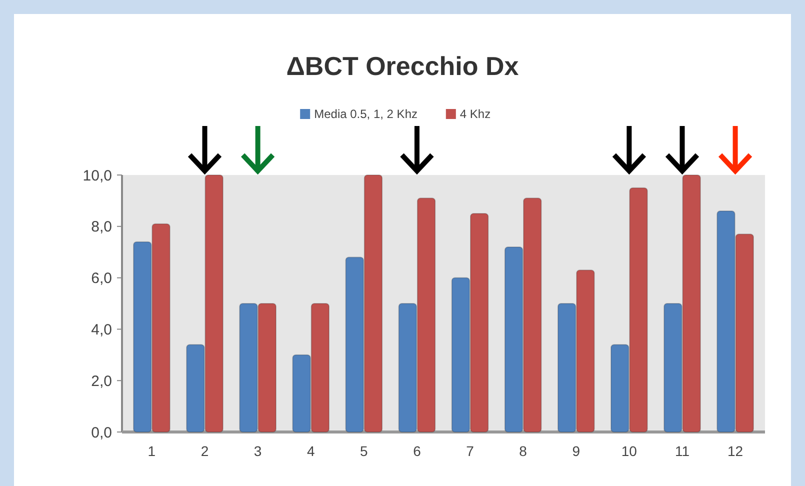 This screenshot has width=805, height=486. What do you see at coordinates (366, 114) in the screenshot?
I see `legend-label: Media 0.5, 1, 2 Khz` at bounding box center [366, 114].